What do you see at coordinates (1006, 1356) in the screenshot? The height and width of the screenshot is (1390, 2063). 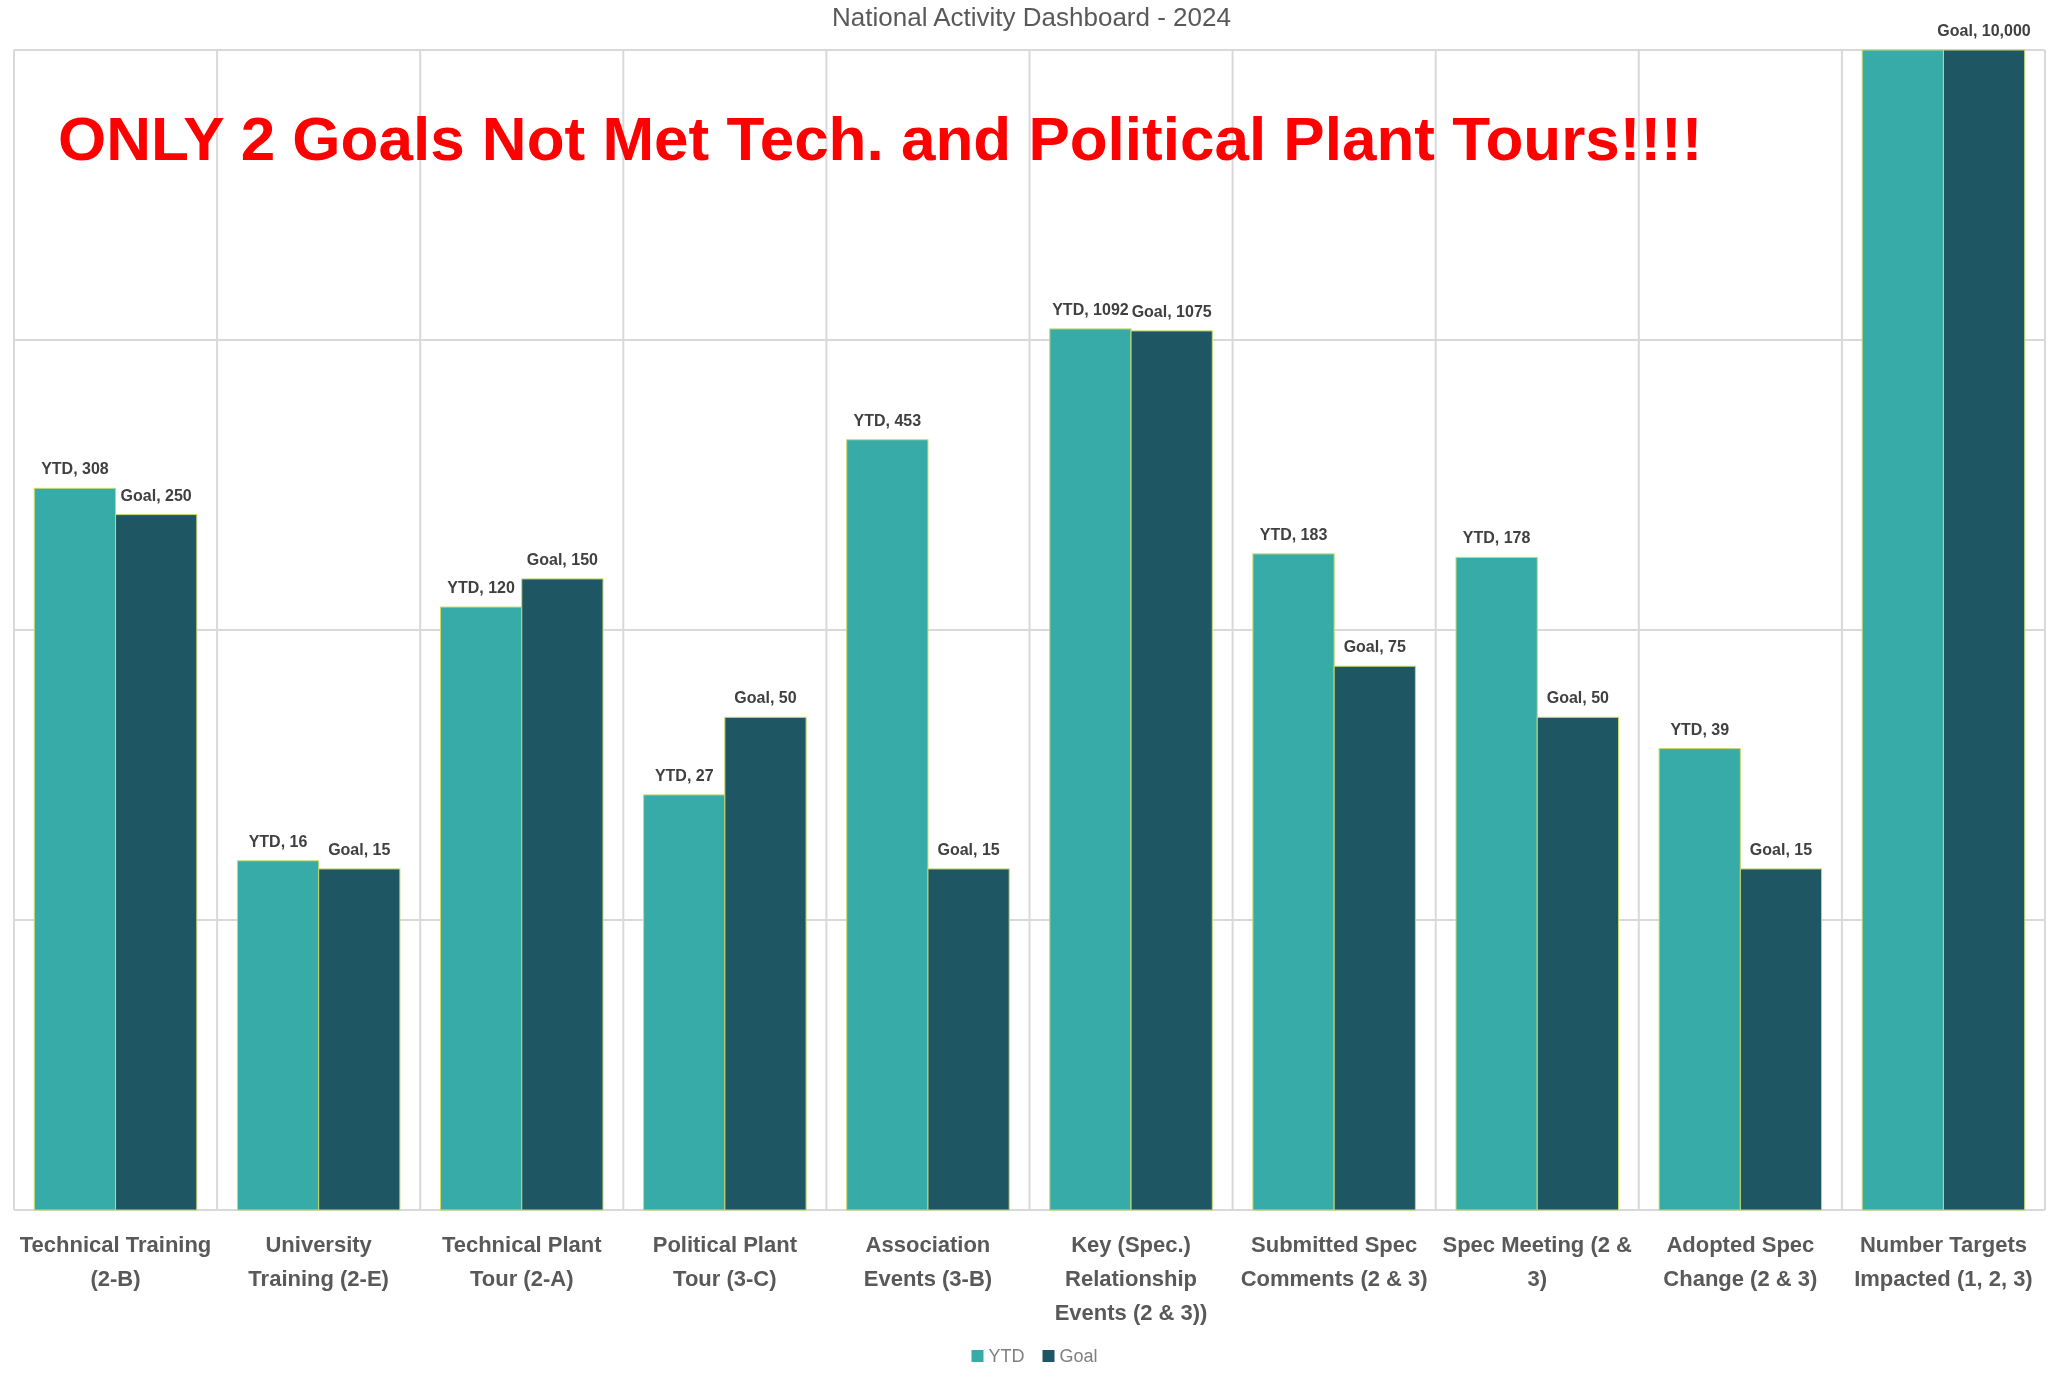 I see `legend-label: YTD` at bounding box center [1006, 1356].